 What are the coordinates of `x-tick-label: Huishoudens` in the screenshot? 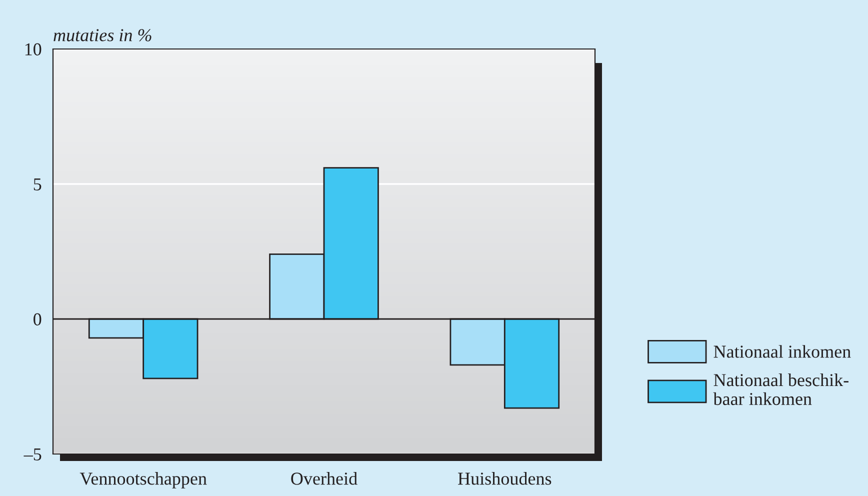 It's located at (505, 478).